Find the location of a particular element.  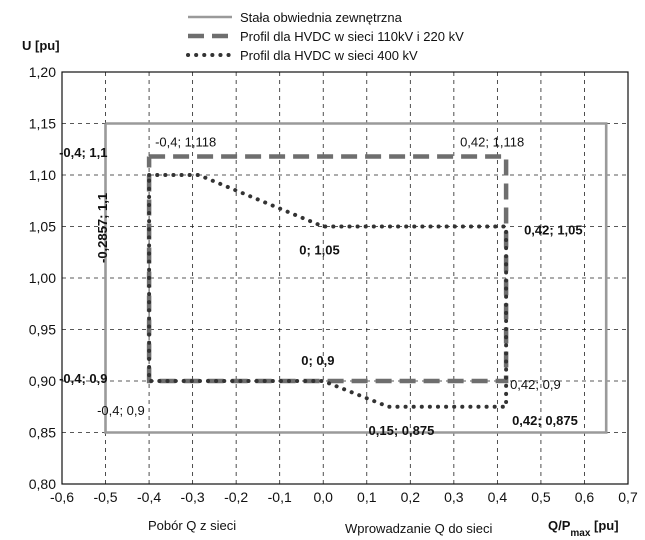

legend-label-hvdc-110-220: Profil dla HVDC w sieci 110kV i 220 kV is located at coordinates (352, 36).